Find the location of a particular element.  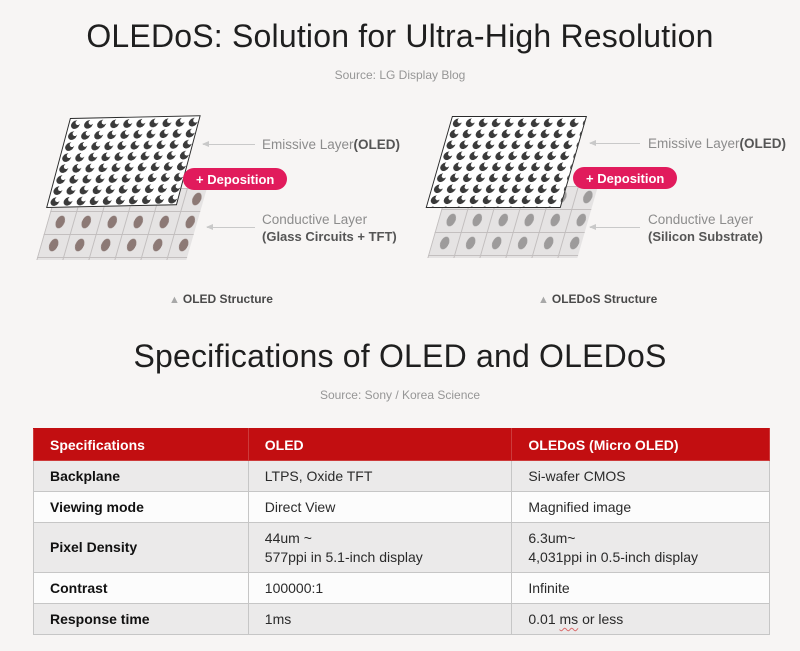

conductive-layer-sublabel: (Silicon Substrate) is located at coordinates (705, 236).